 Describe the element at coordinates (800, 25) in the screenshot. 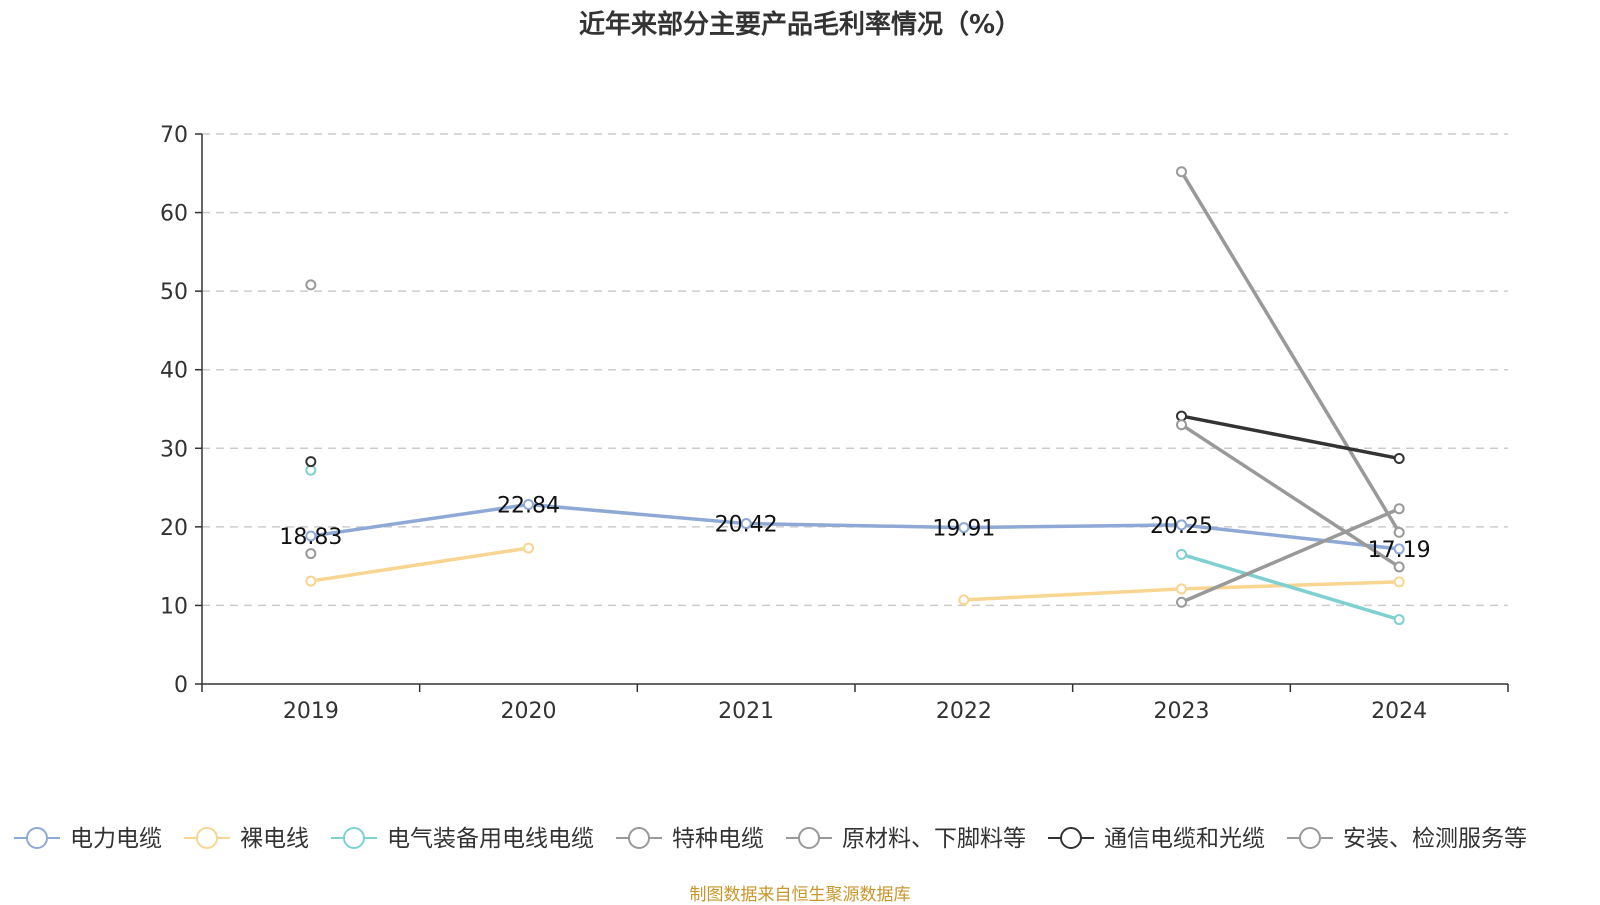

I see `chart-title: 近年来部分主要产品毛利率情况（%）` at that location.